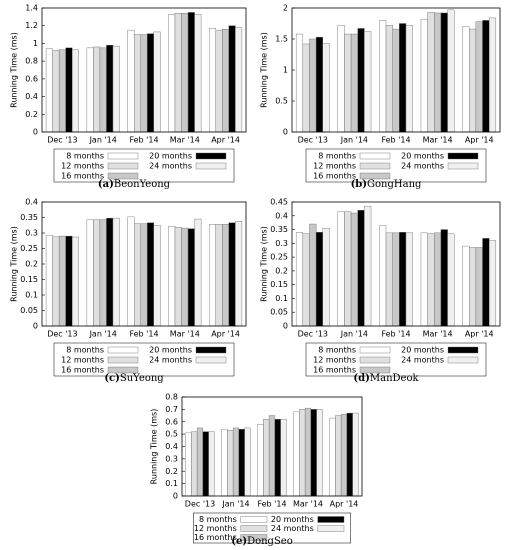 Image resolution: width=509 pixels, height=550 pixels. Describe the element at coordinates (270, 541) in the screenshot. I see `caption-name: DongSeo` at that location.